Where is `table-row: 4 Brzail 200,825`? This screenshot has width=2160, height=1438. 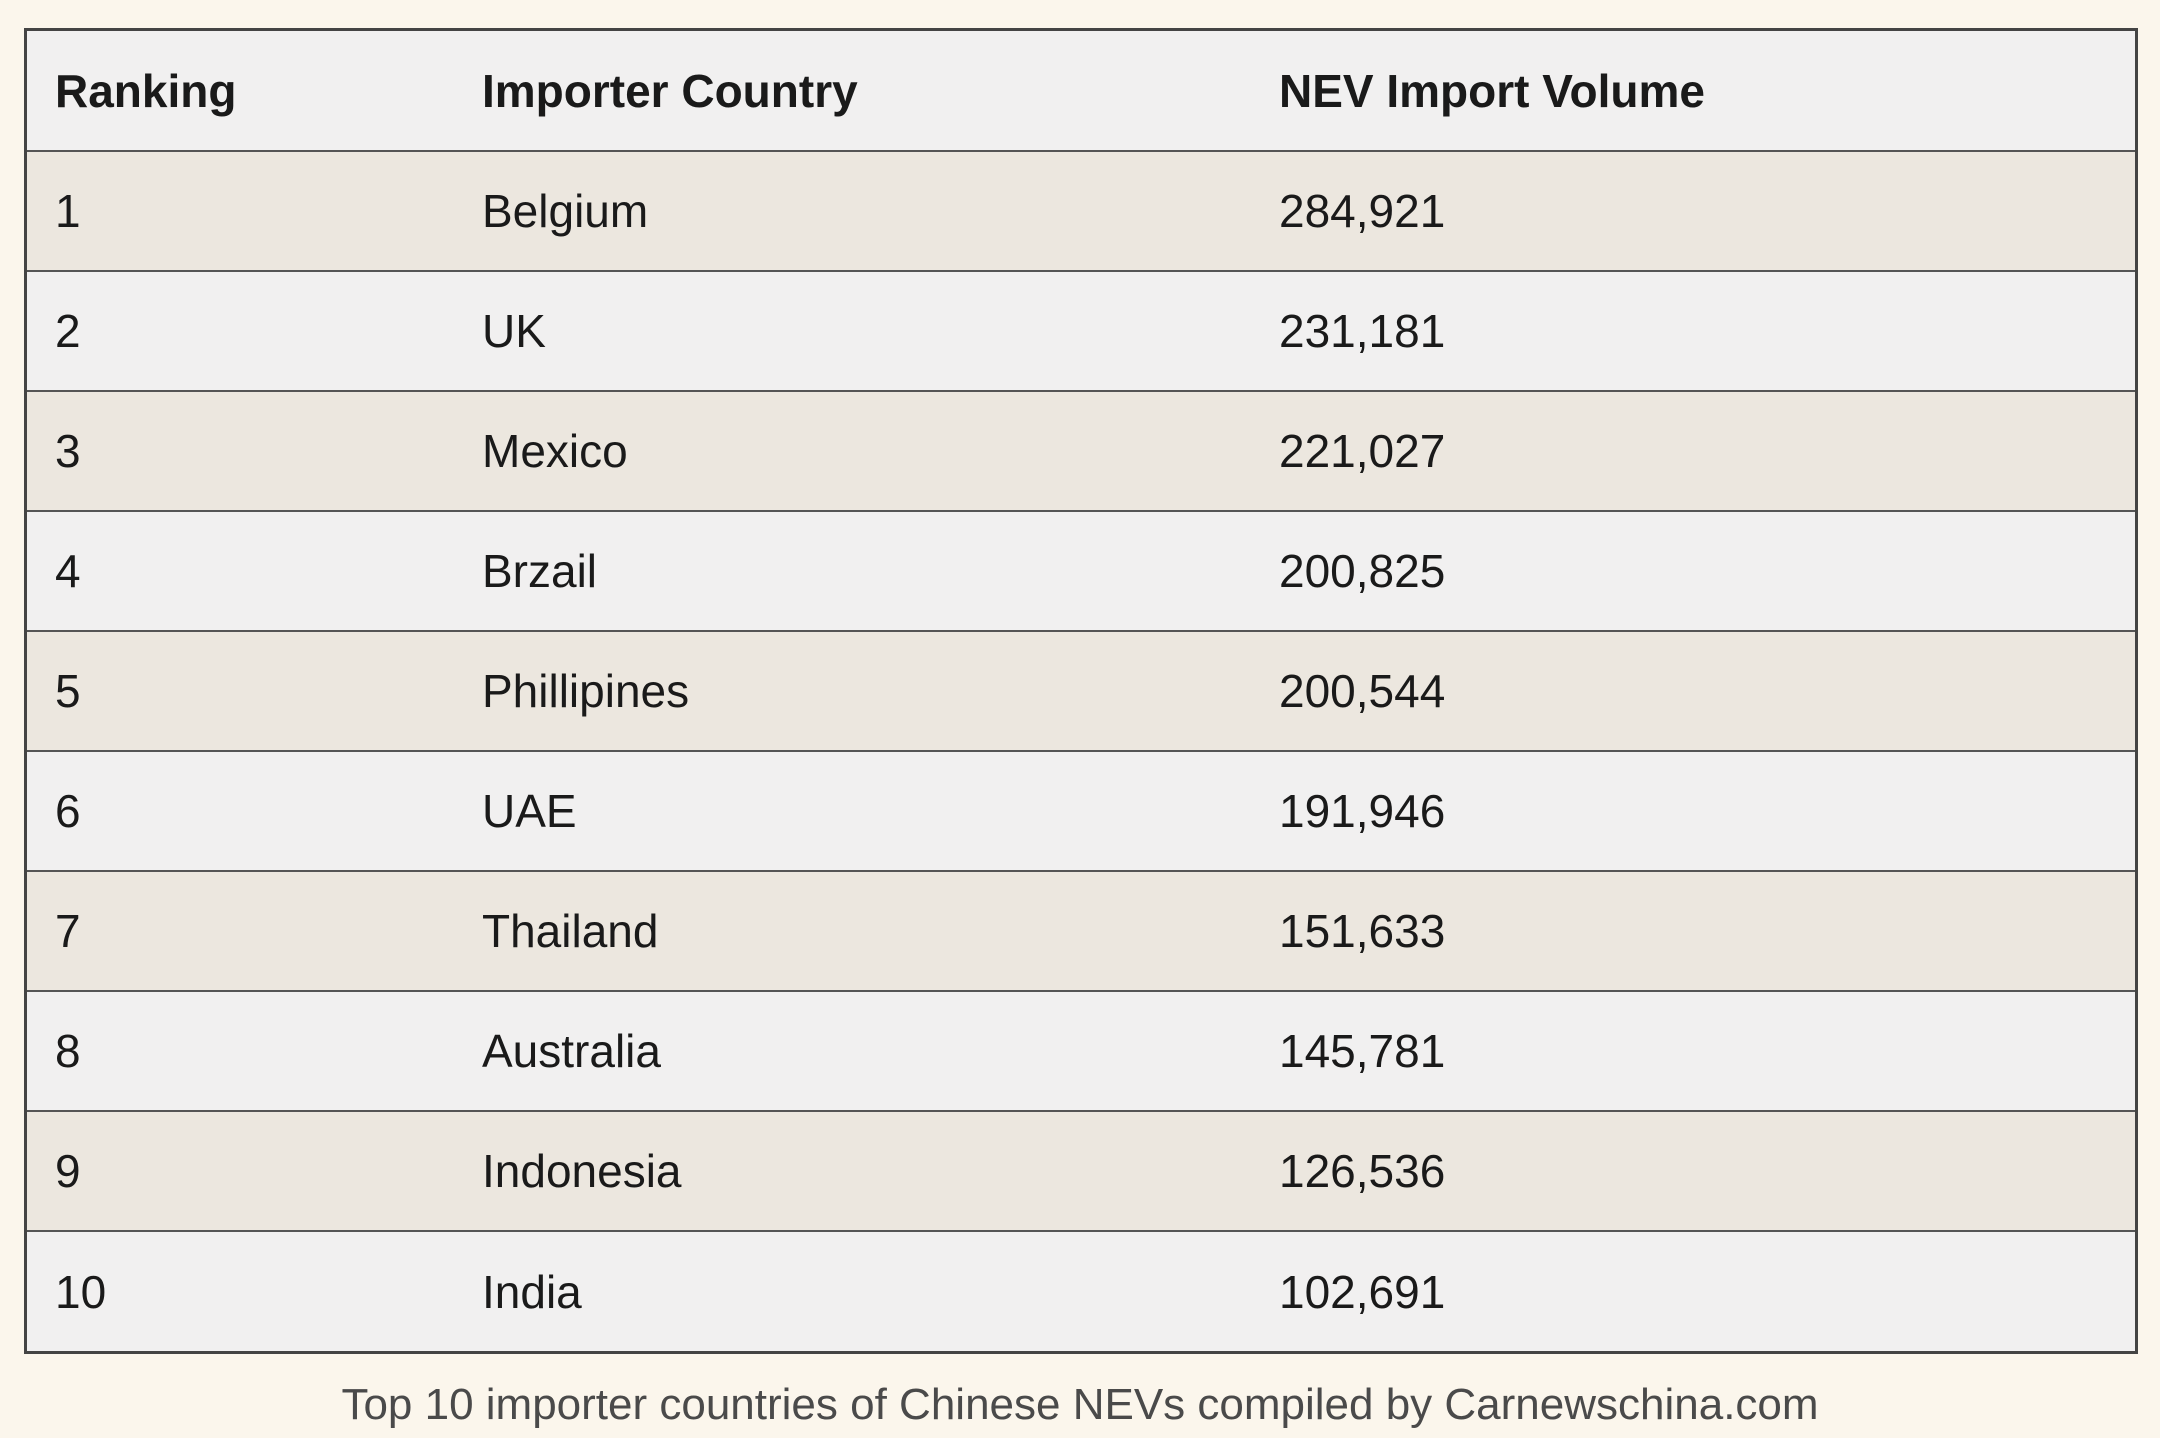 table-row: 4 Brzail 200,825 is located at coordinates (1081, 571).